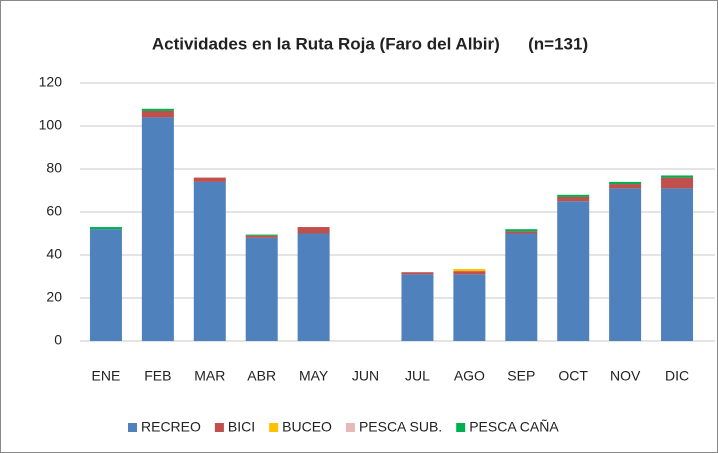  I want to click on x-tick-label: JUN, so click(365, 376).